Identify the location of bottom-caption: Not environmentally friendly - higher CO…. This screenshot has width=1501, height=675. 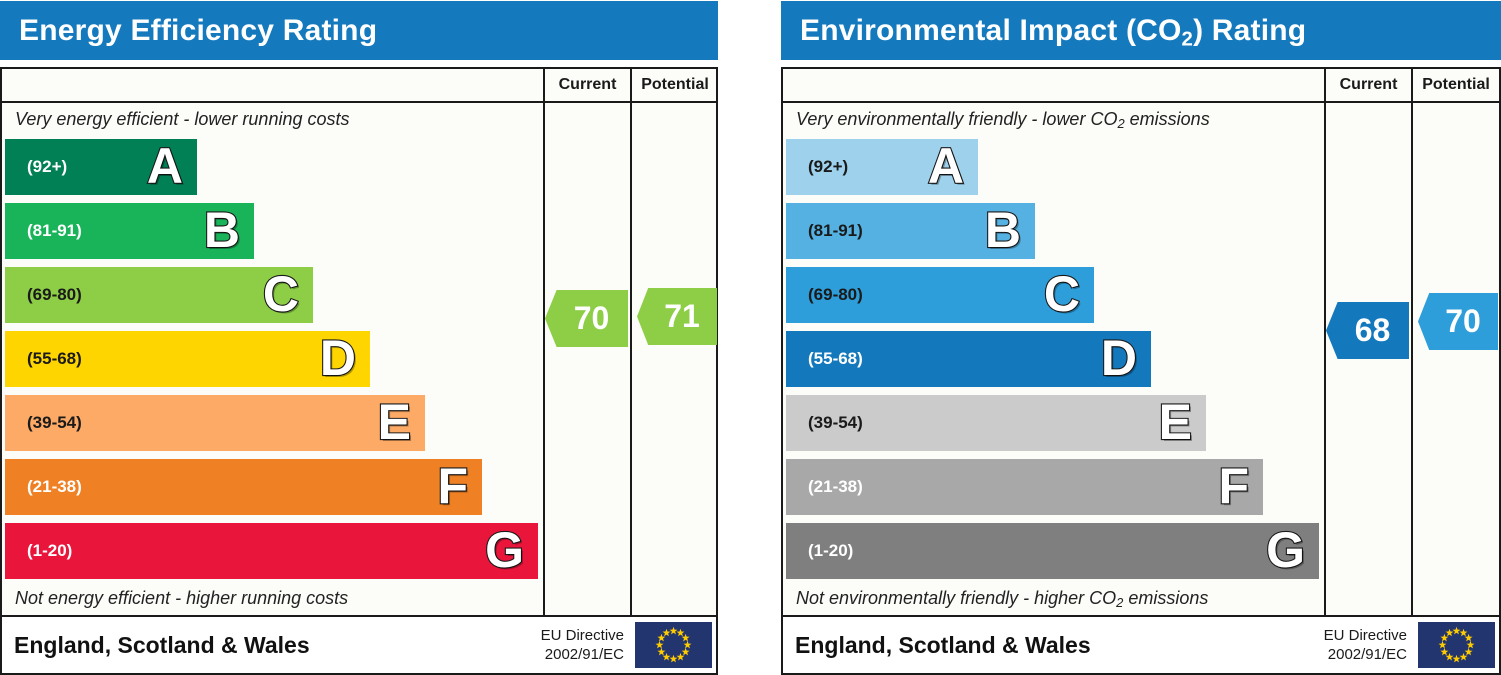
(1002, 599).